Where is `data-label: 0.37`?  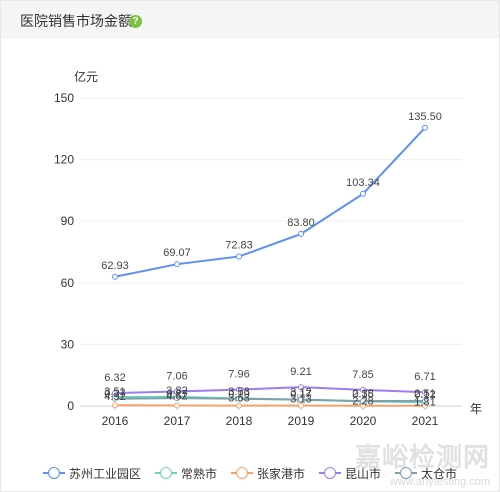
data-label: 0.37 is located at coordinates (114, 394).